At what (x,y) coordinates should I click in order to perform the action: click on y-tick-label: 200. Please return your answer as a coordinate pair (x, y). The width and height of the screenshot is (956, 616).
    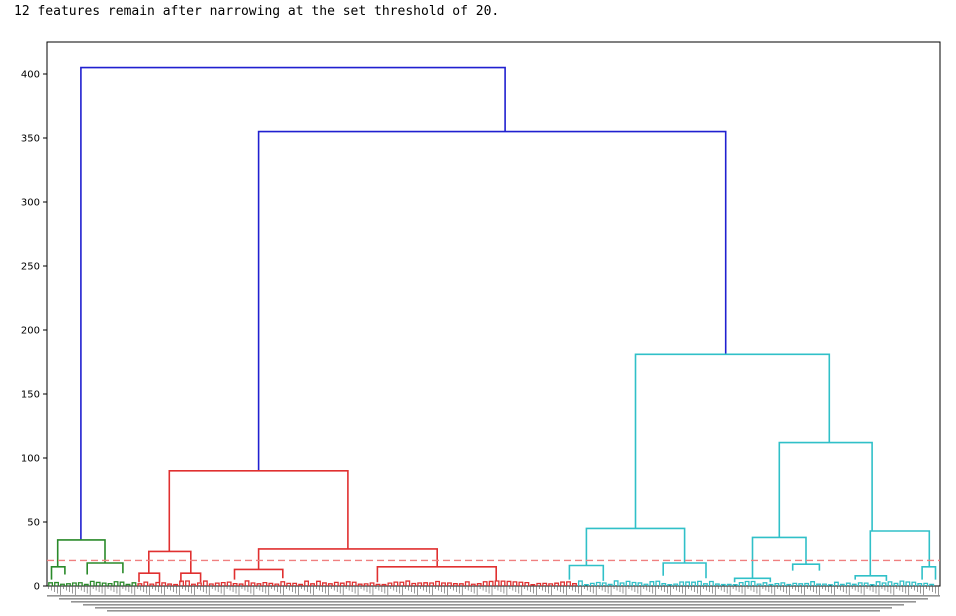
    Looking at the image, I should click on (30, 331).